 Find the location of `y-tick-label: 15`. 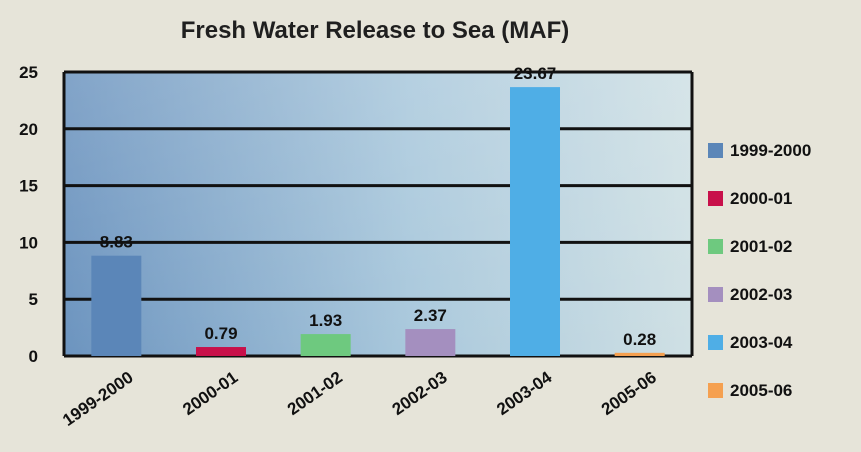

y-tick-label: 15 is located at coordinates (28, 186).